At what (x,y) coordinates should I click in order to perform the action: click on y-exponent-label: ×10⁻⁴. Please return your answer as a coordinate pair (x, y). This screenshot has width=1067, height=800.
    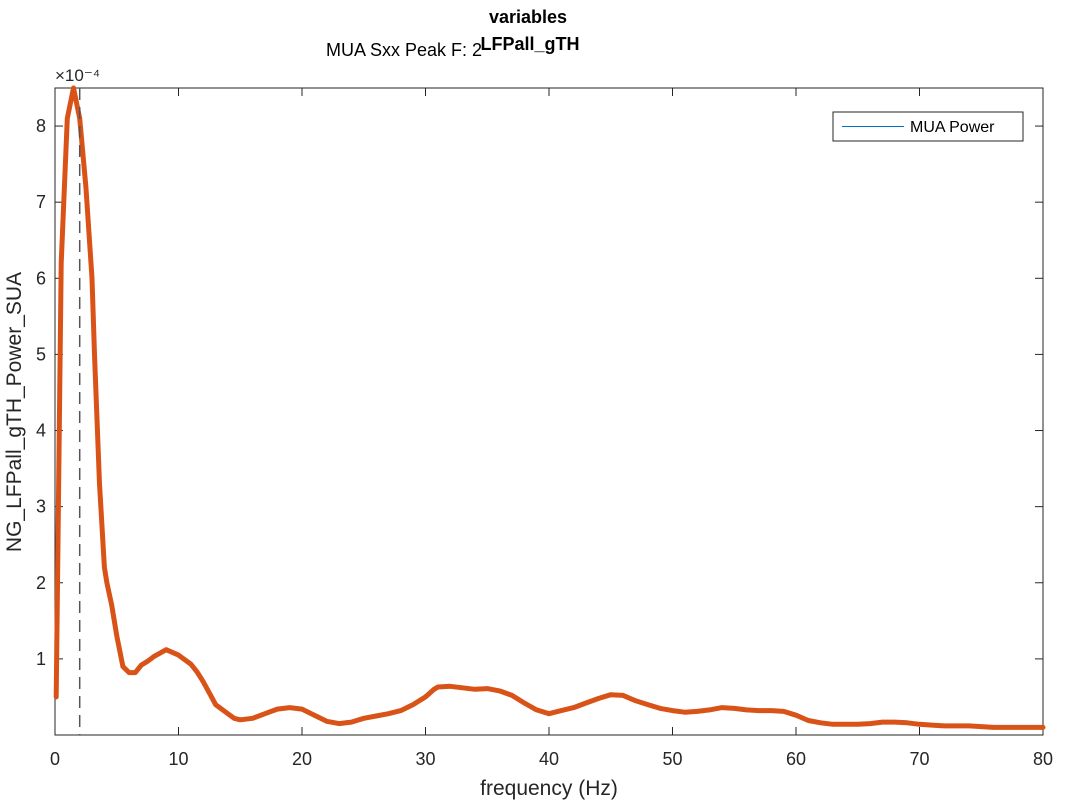
    Looking at the image, I should click on (77, 75).